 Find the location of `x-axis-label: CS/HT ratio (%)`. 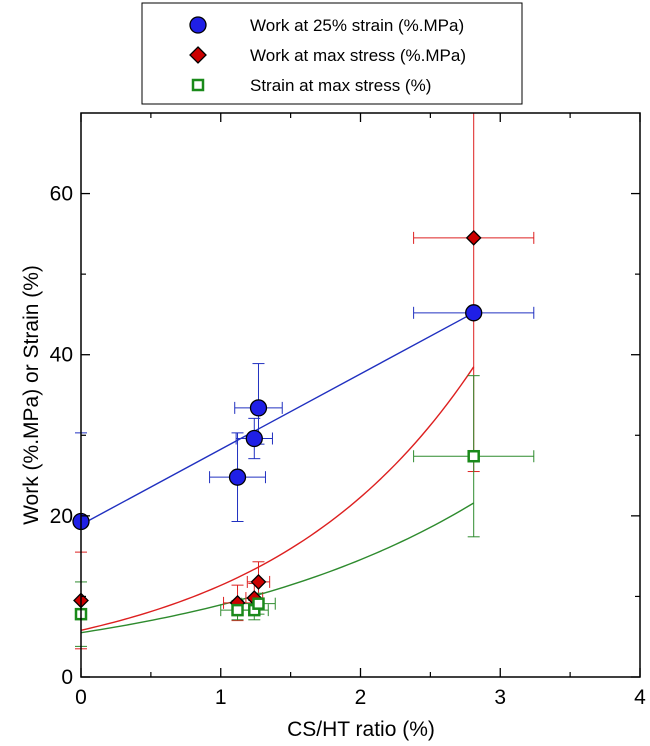

x-axis-label: CS/HT ratio (%) is located at coordinates (361, 729).